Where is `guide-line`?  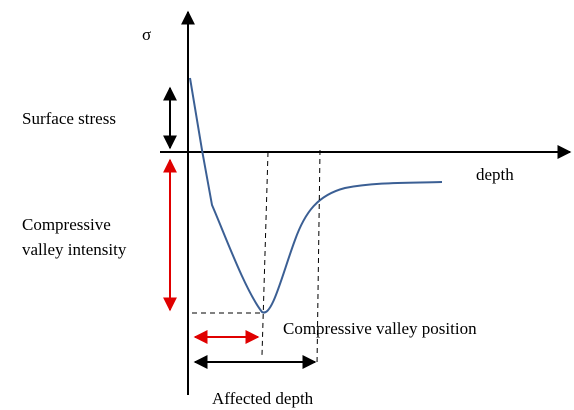 guide-line is located at coordinates (265, 253).